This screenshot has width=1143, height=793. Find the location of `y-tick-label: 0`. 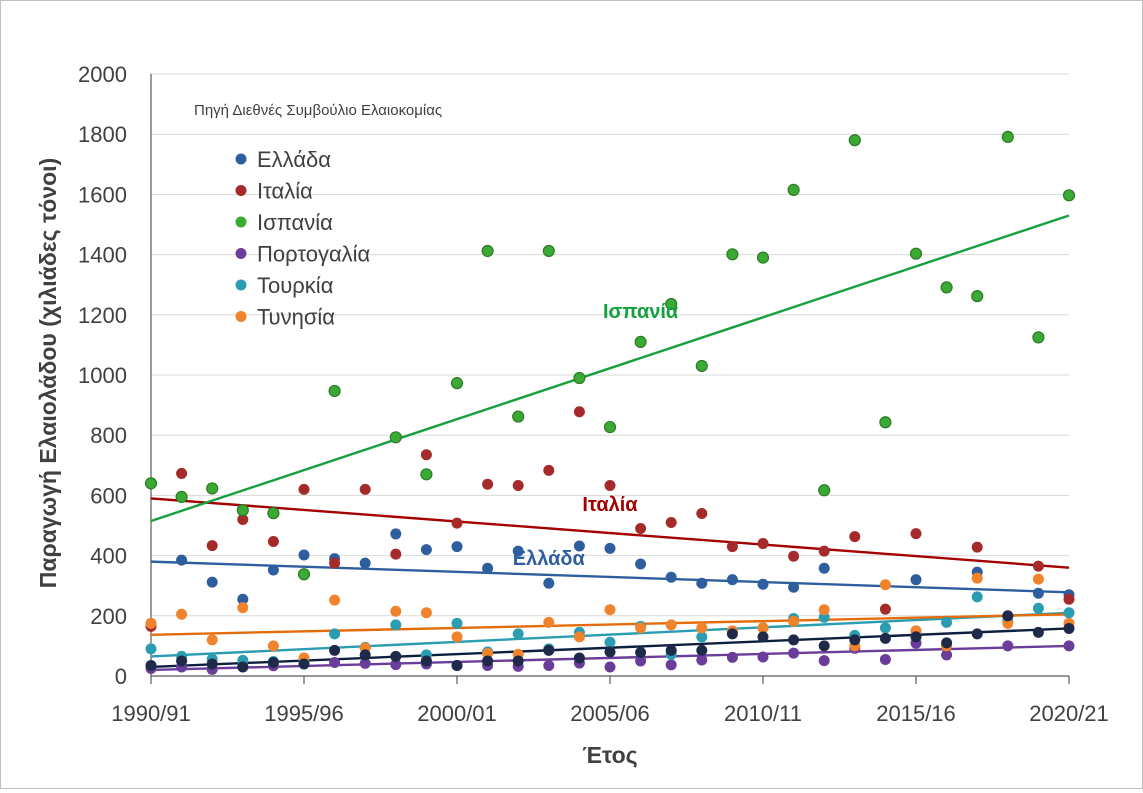

y-tick-label: 0 is located at coordinates (121, 676).